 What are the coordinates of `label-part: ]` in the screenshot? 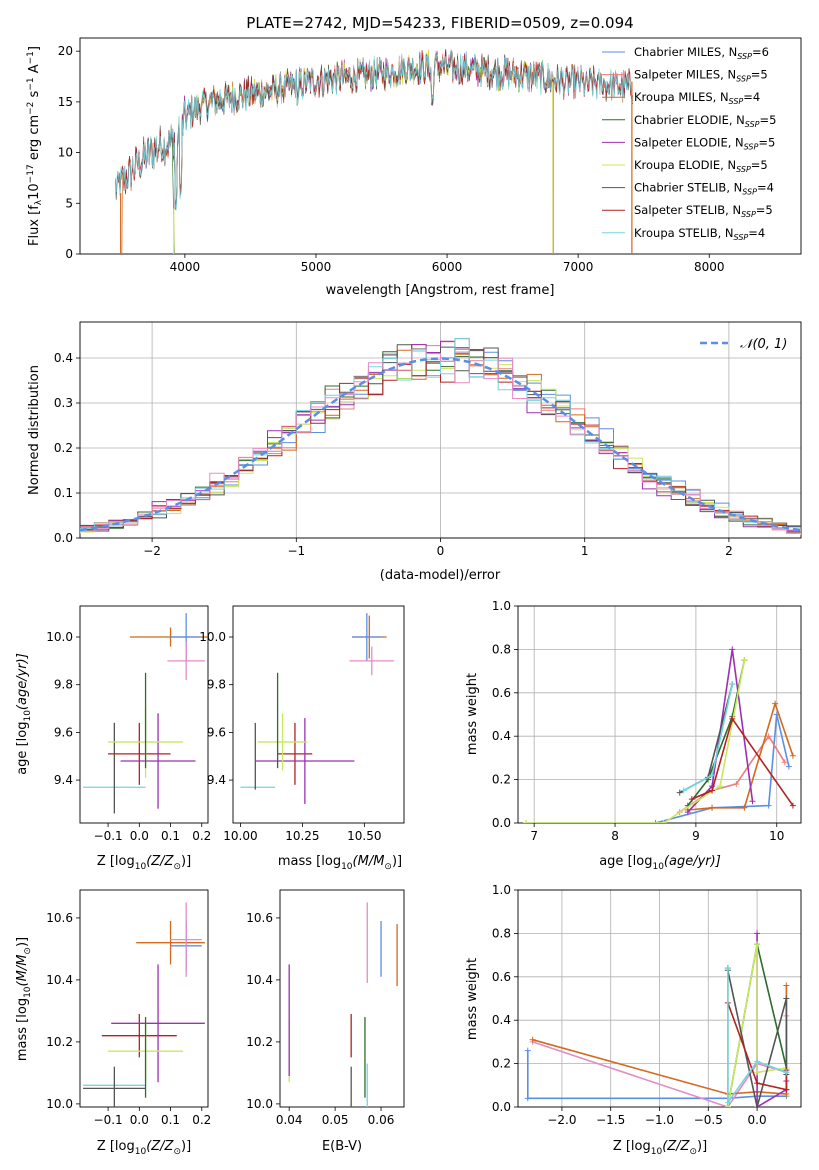 It's located at (34, 48).